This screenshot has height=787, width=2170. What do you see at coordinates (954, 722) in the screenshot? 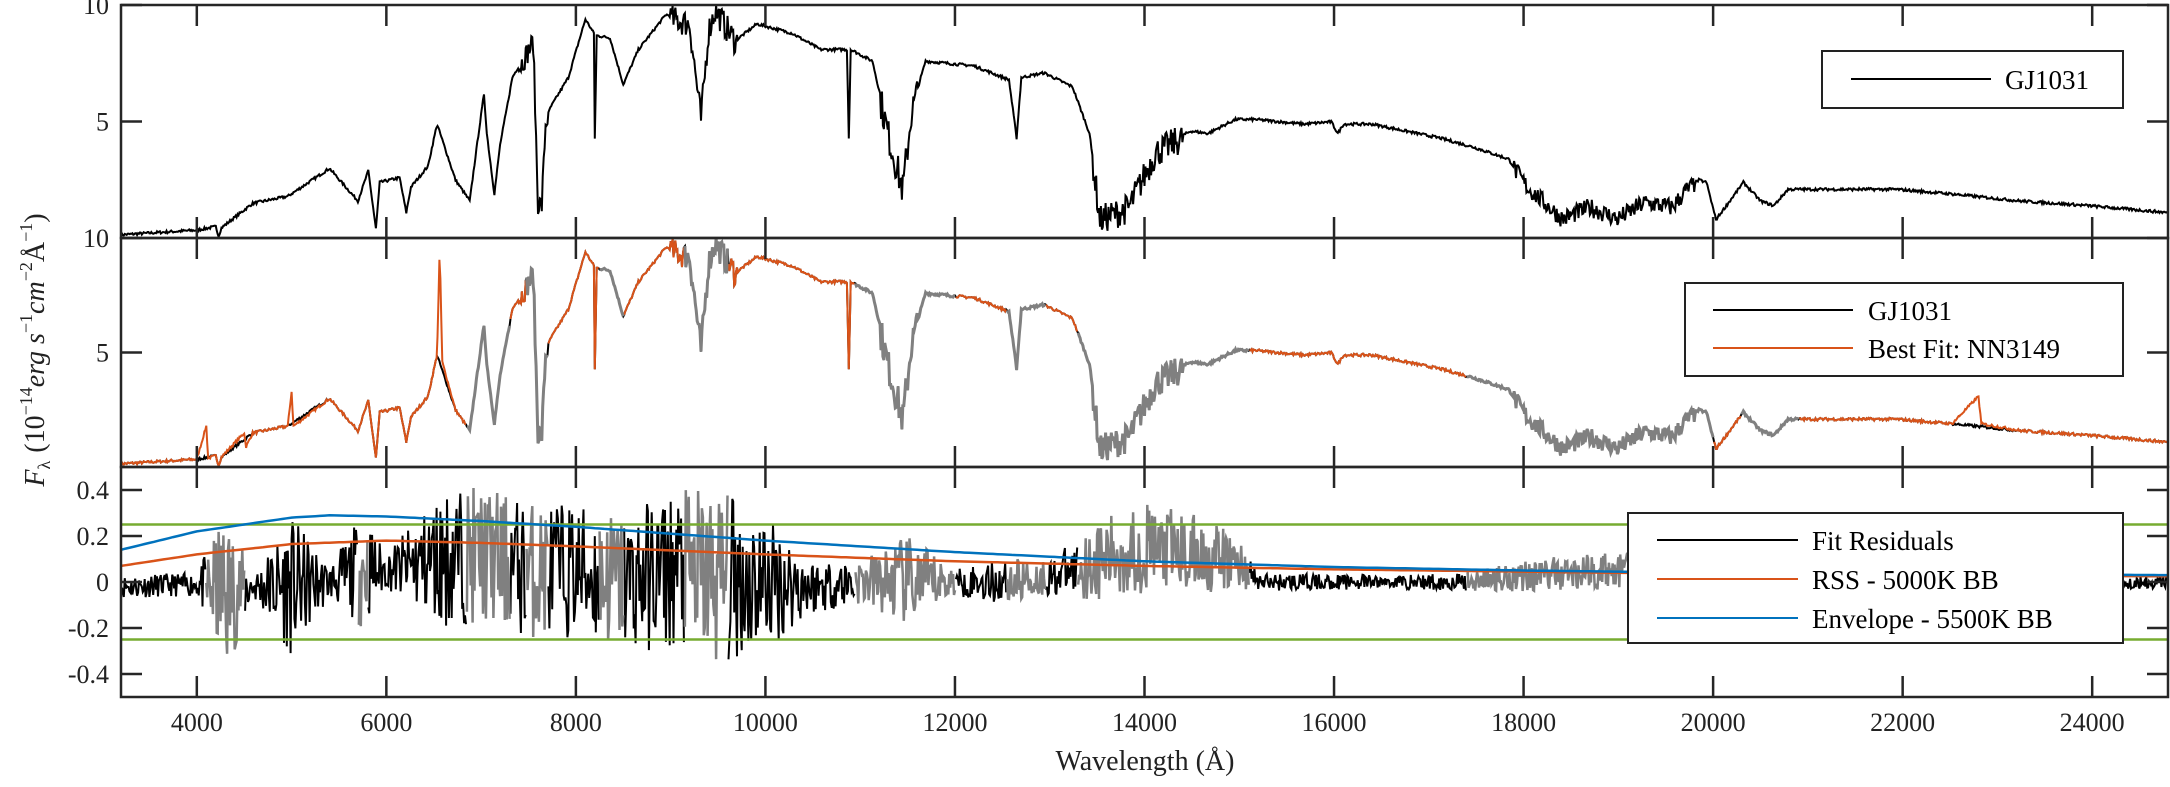
I see `x-tick-label: 12000` at bounding box center [954, 722].